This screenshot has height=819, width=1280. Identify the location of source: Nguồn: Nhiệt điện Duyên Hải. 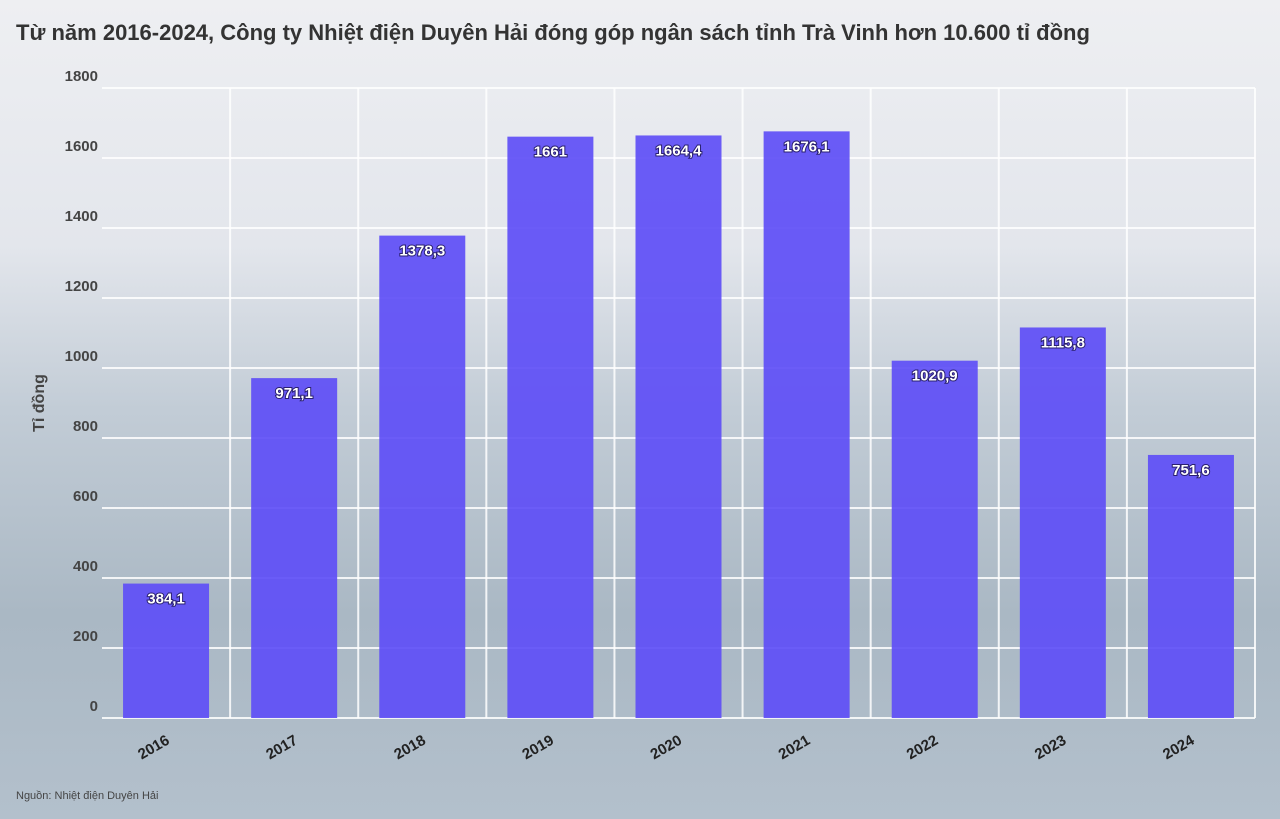
(87, 796).